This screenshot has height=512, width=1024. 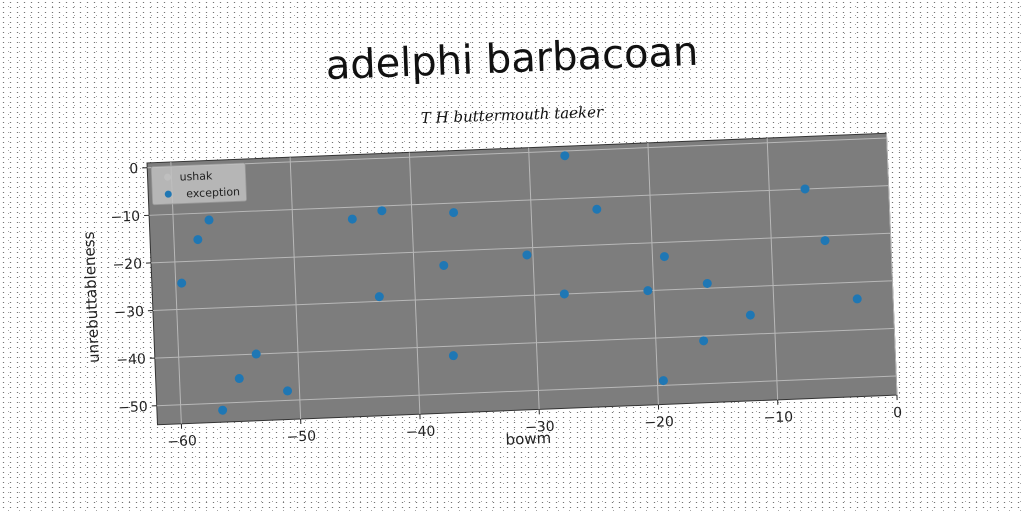 I want to click on x-tick-label: −50, so click(x=301, y=436).